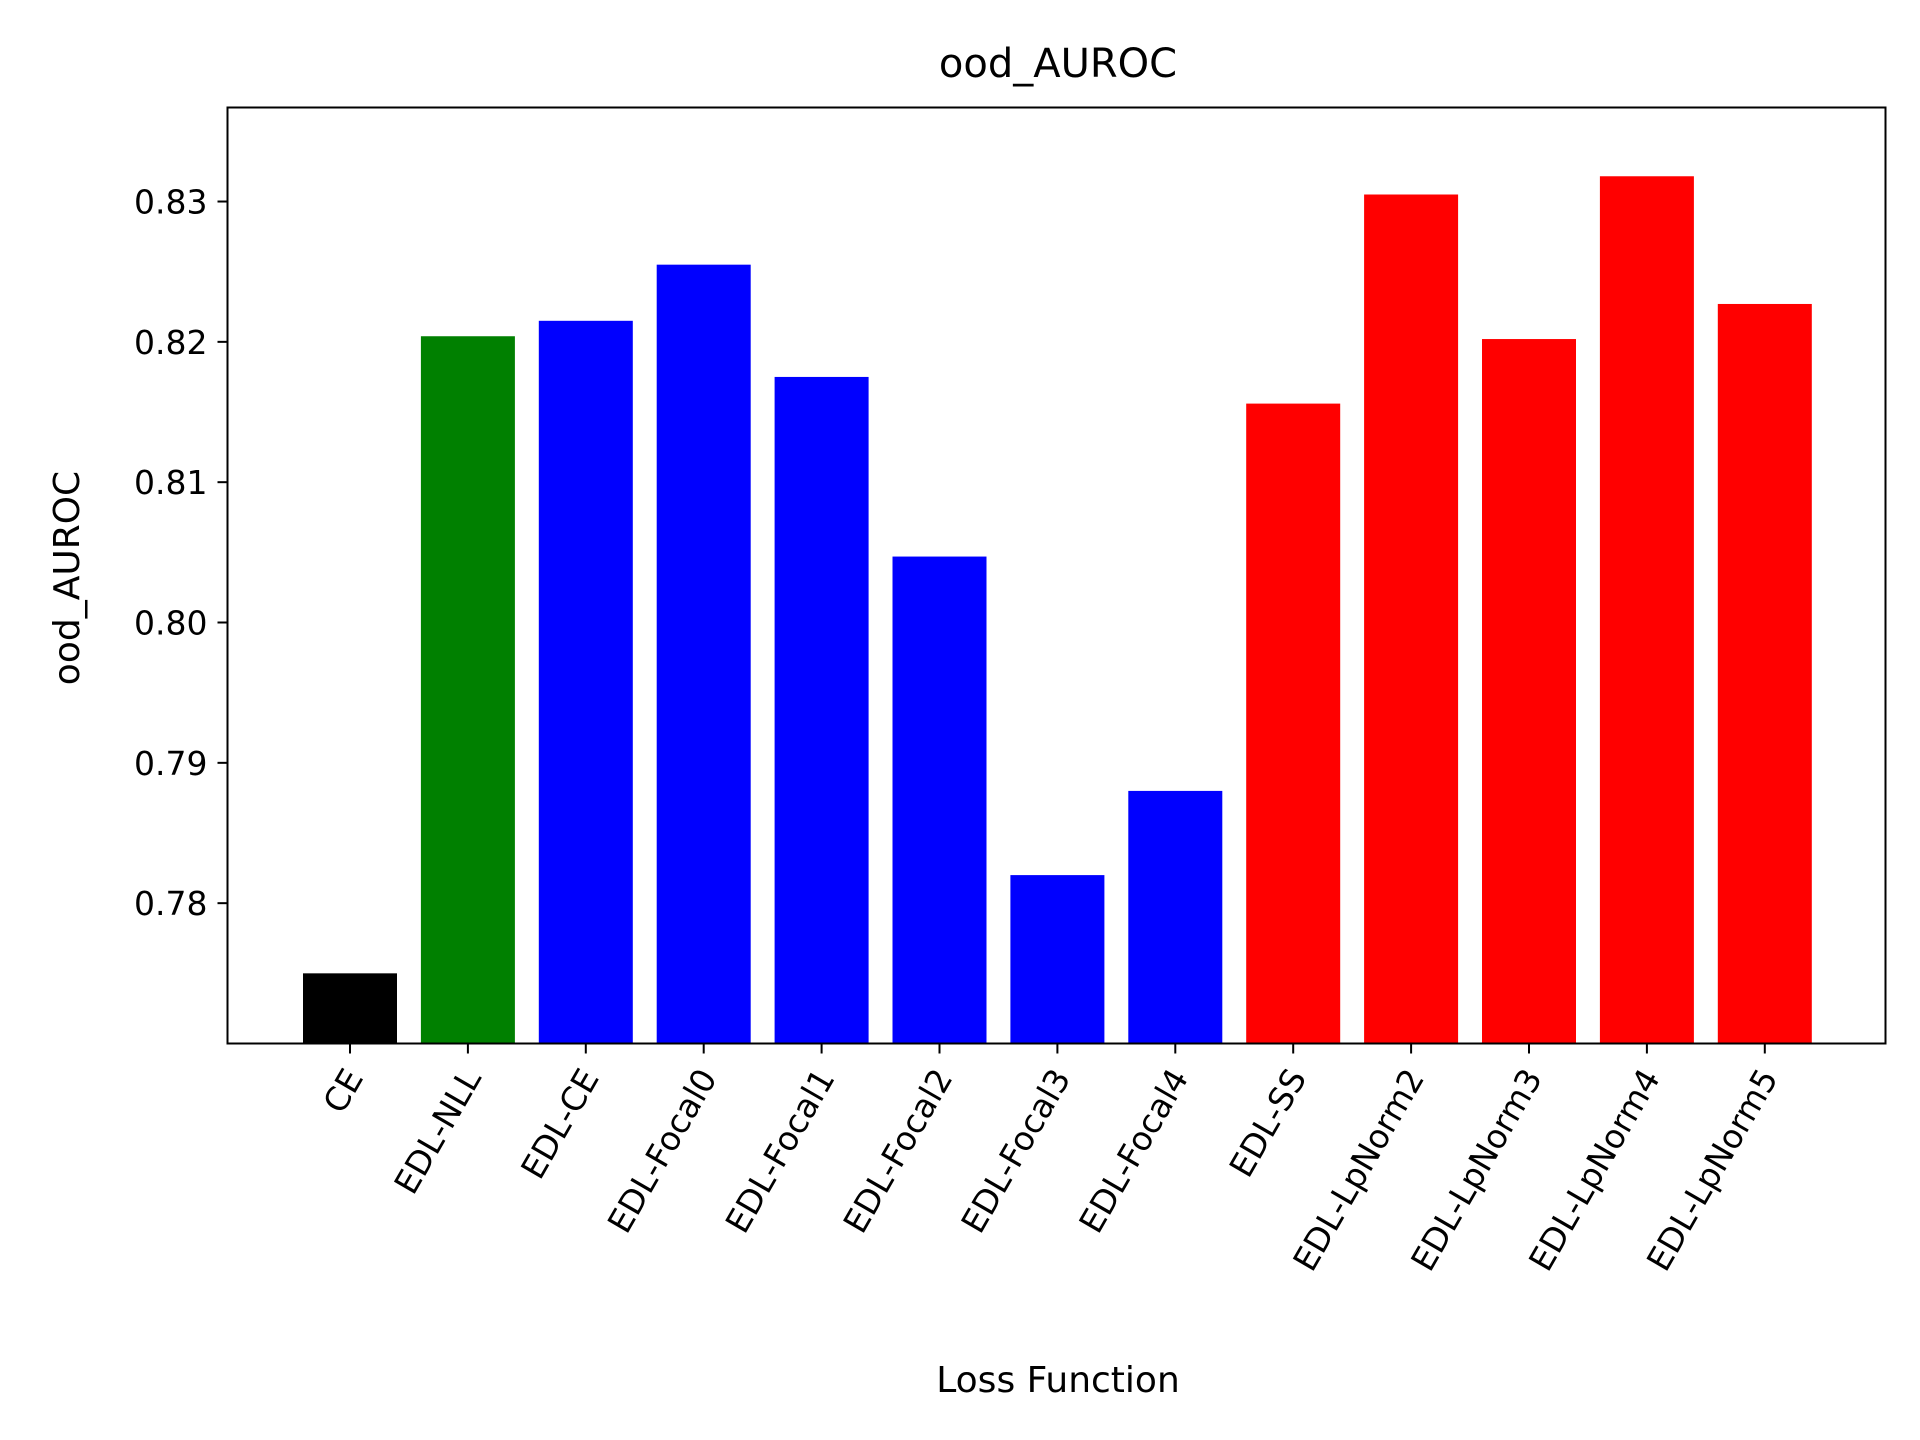 This screenshot has height=1440, width=1920. I want to click on y-tick-label: 0.79, so click(170, 763).